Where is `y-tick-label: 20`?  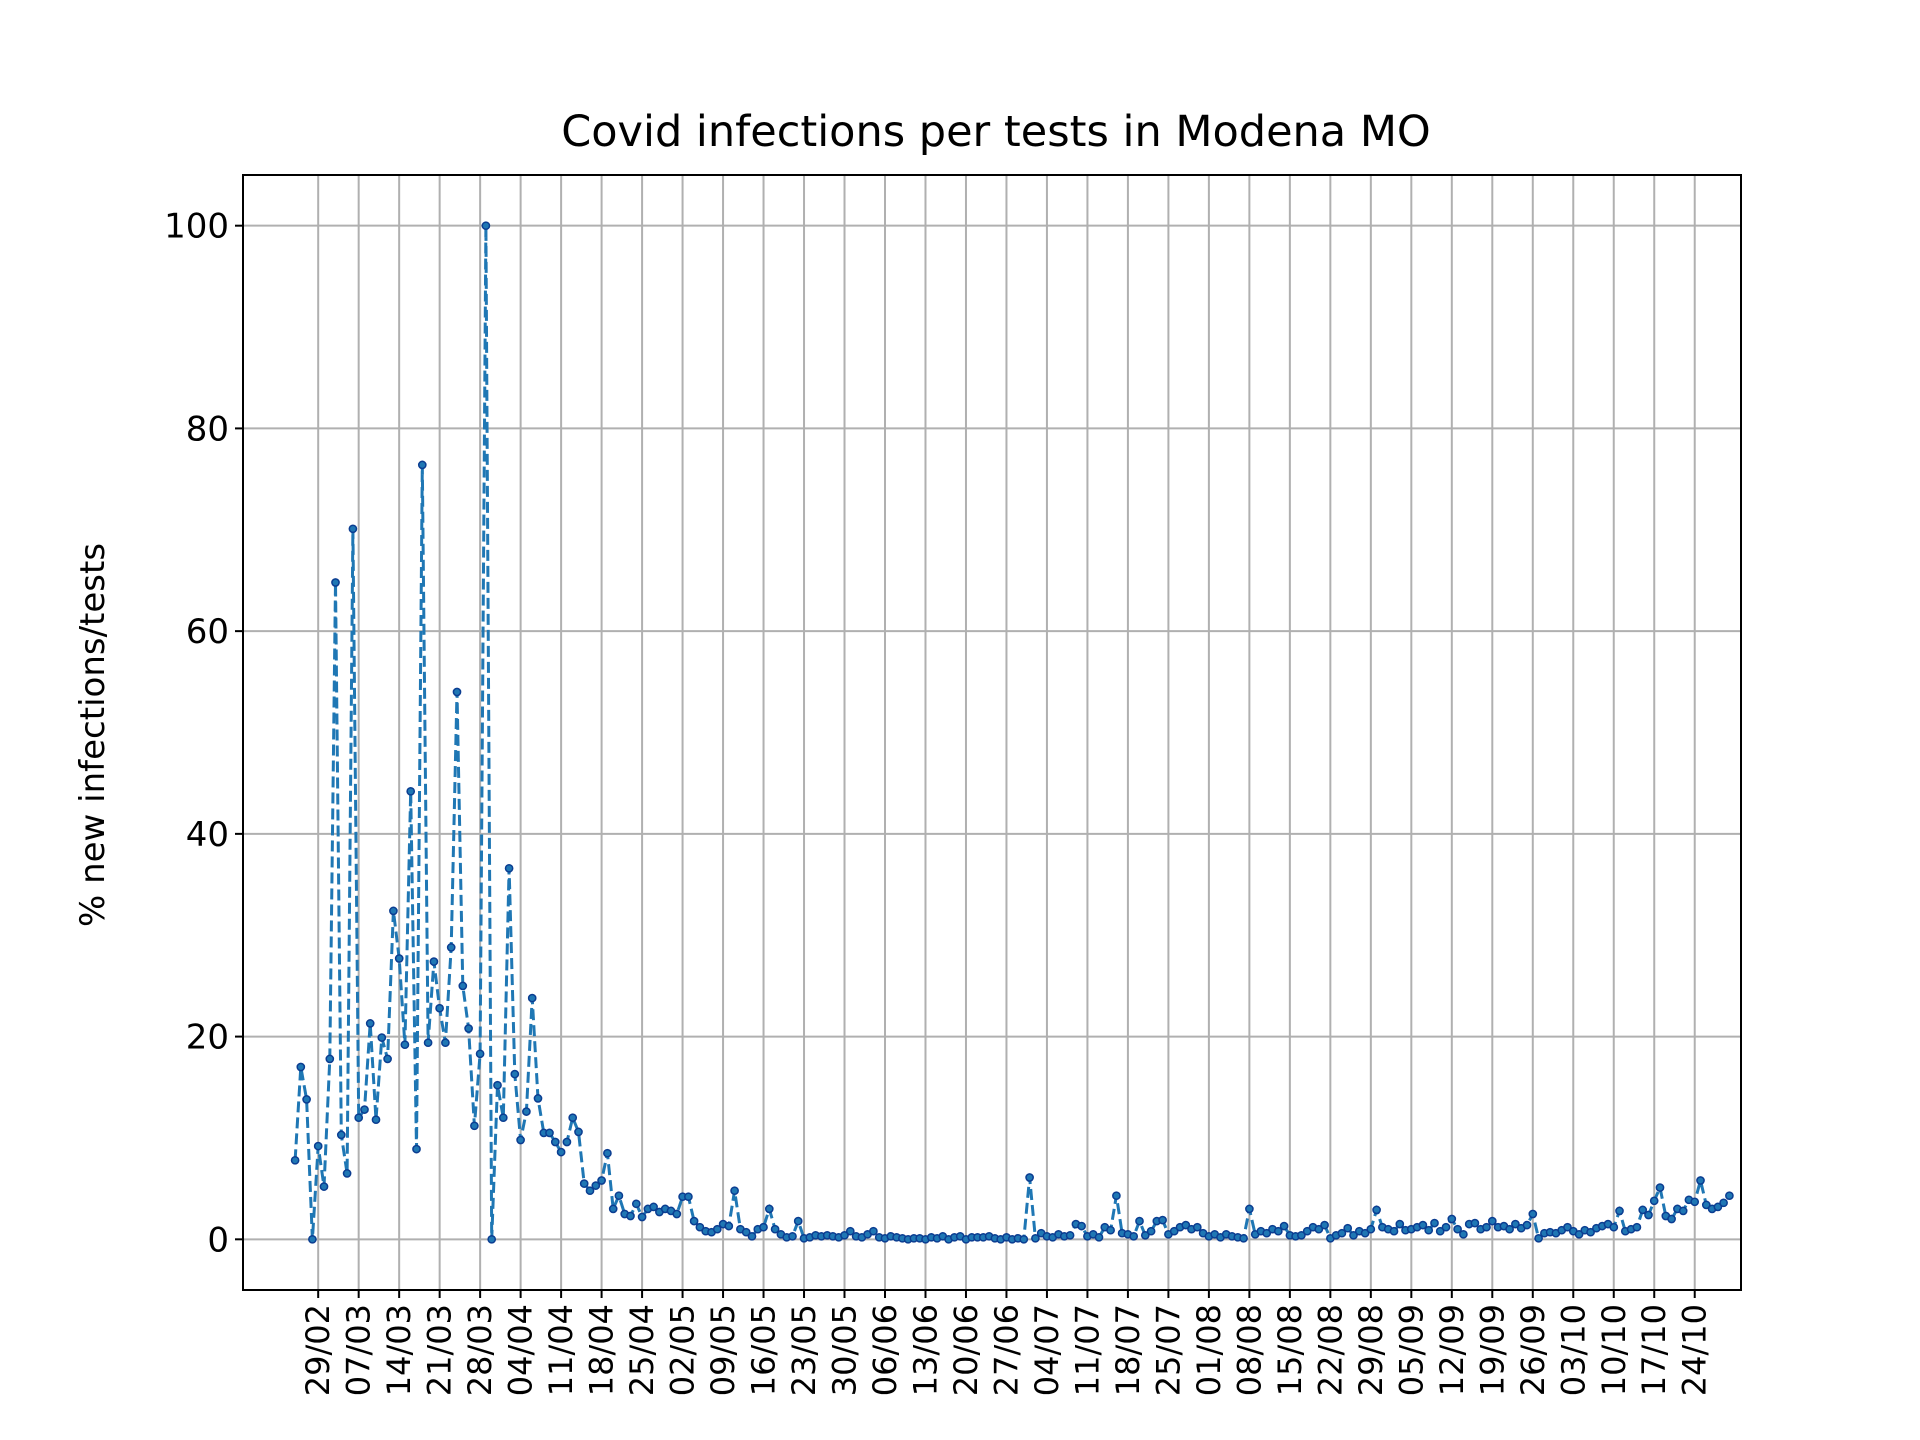 y-tick-label: 20 is located at coordinates (207, 1038).